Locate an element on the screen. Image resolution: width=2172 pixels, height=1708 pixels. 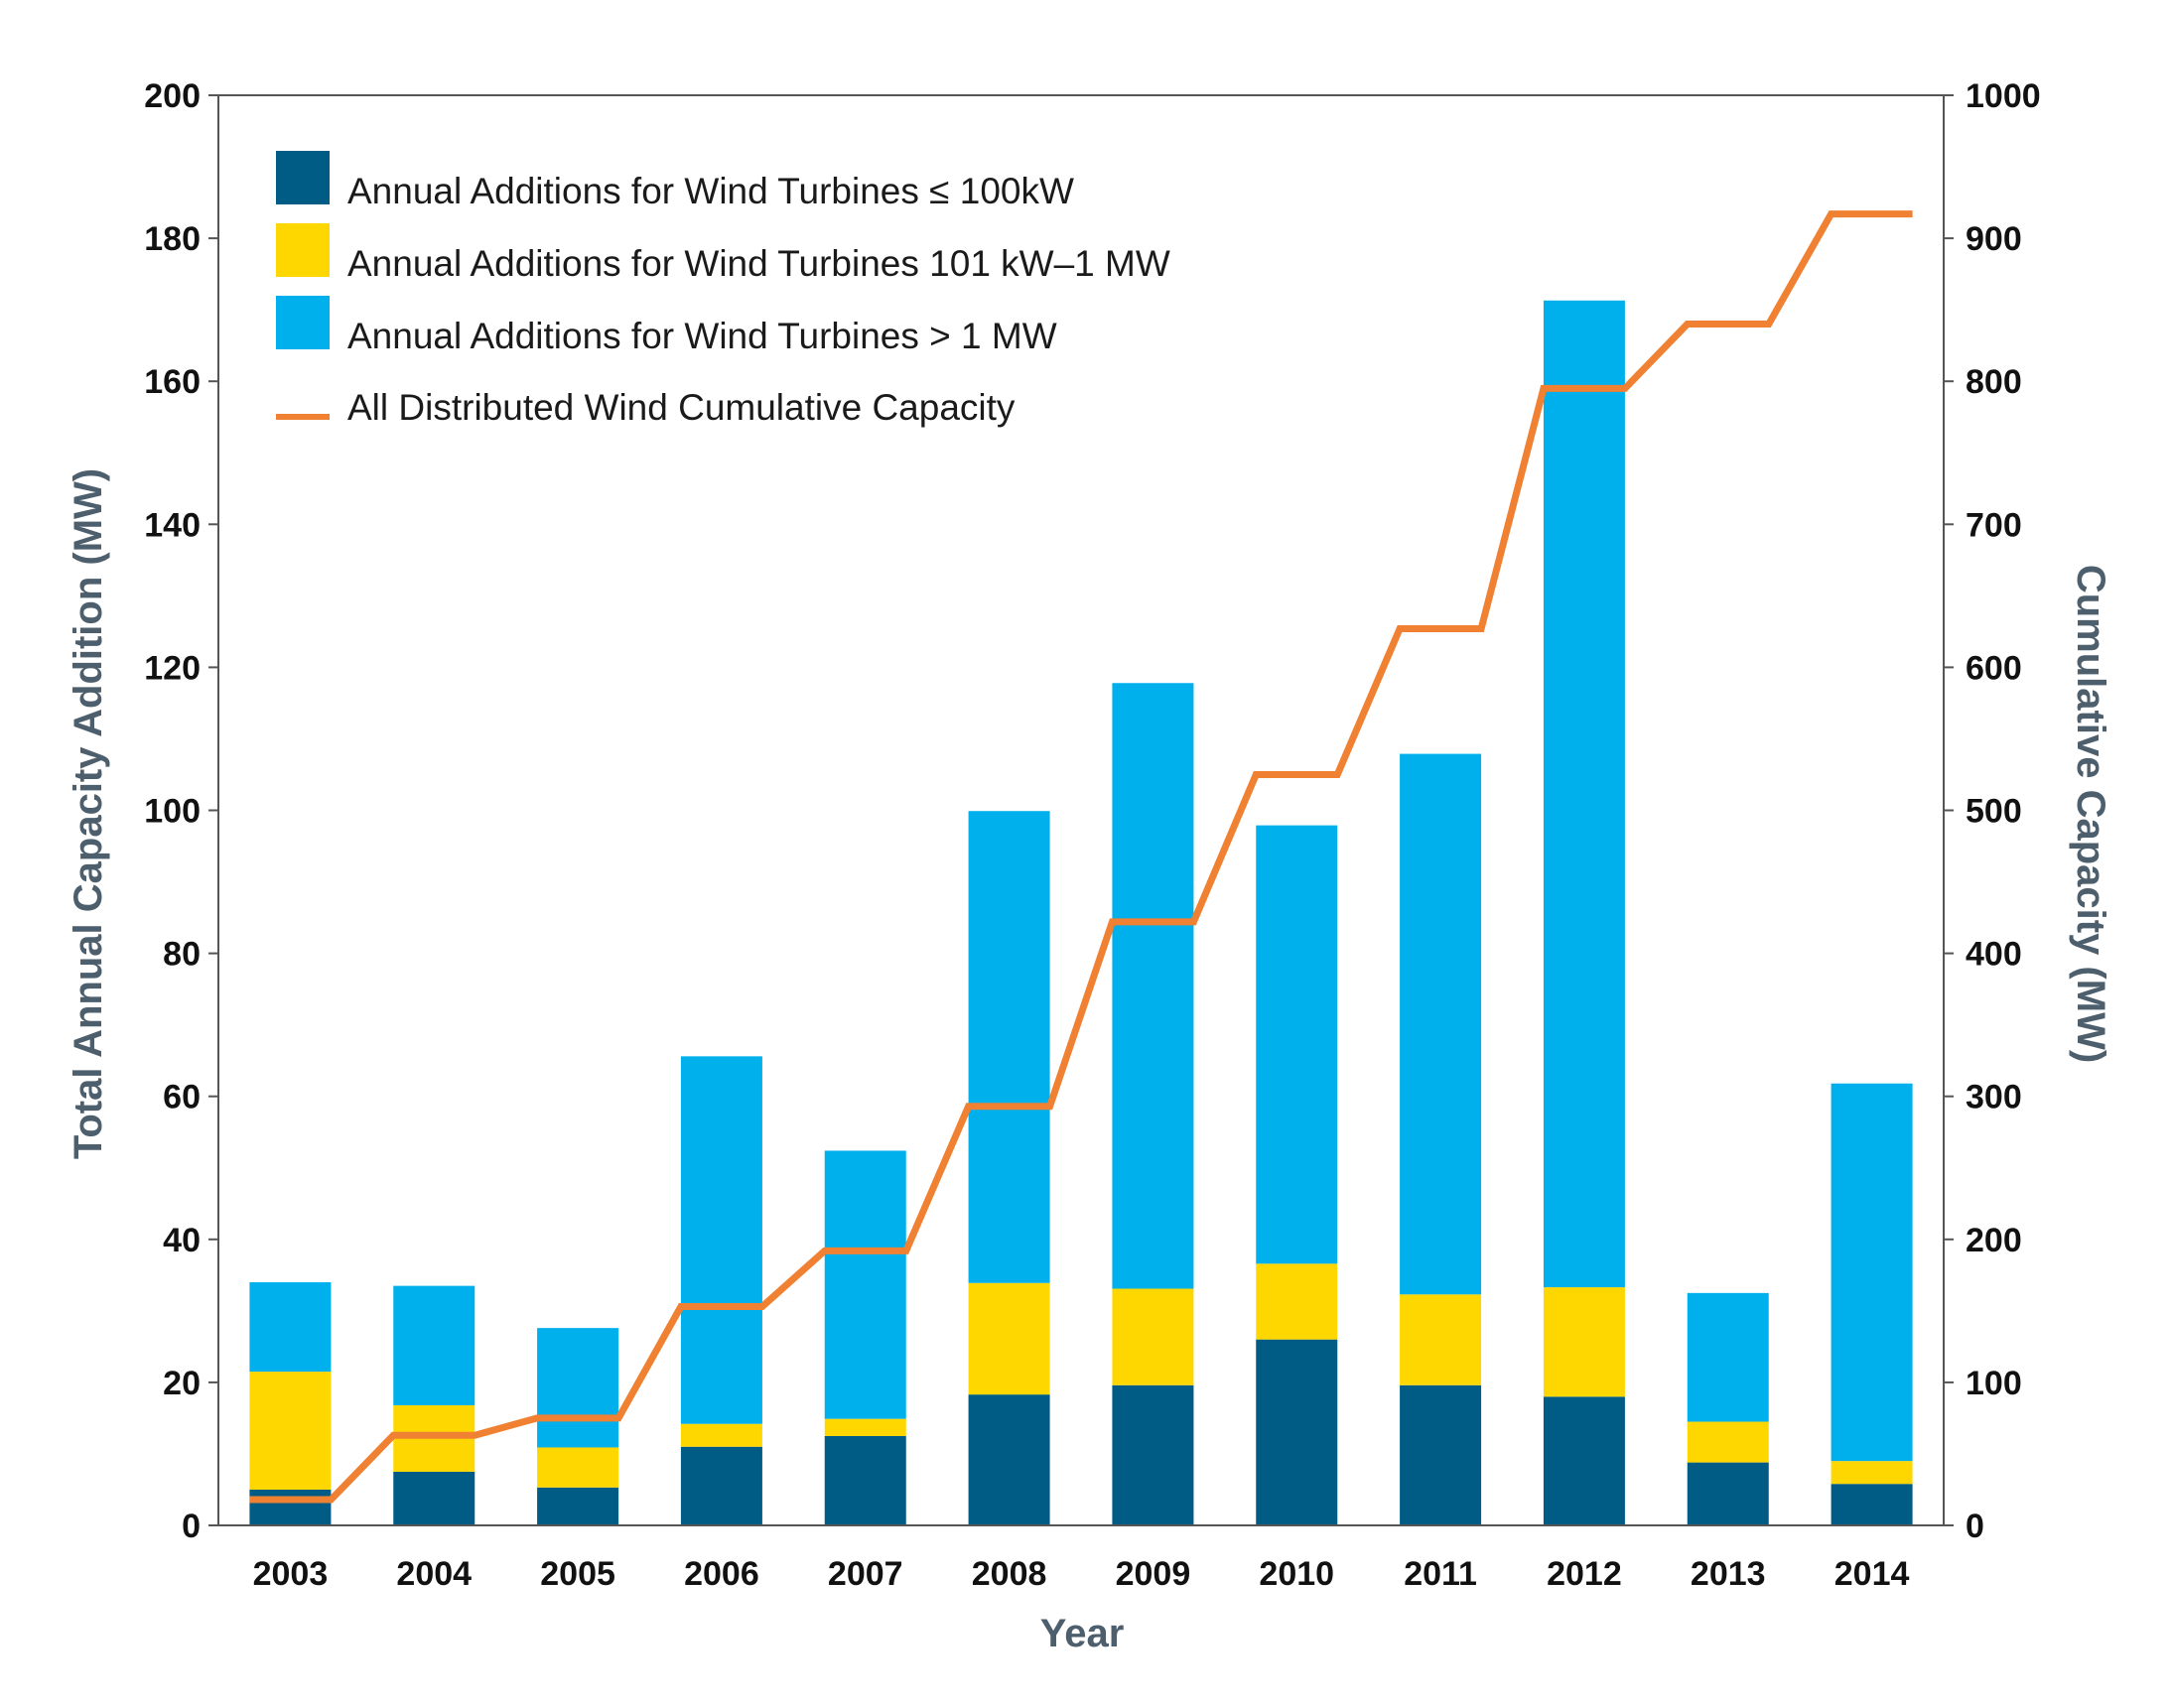
legend-swatch-large is located at coordinates (303, 322).